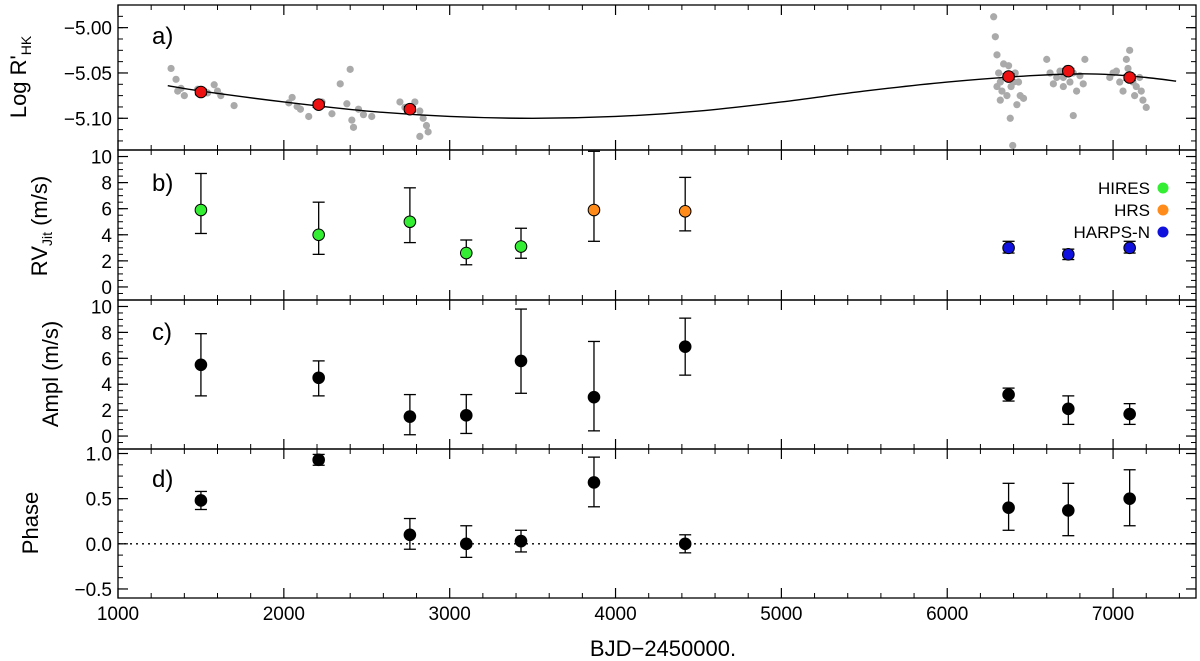 The width and height of the screenshot is (1200, 661). Describe the element at coordinates (663, 648) in the screenshot. I see `x-axis-label: BJD−2450000.` at that location.